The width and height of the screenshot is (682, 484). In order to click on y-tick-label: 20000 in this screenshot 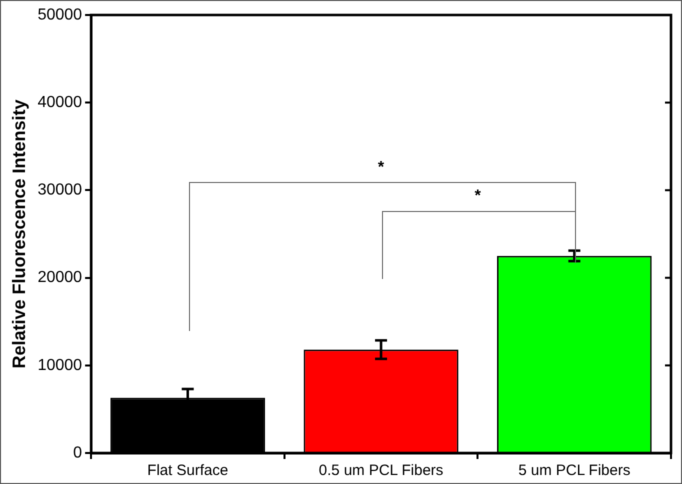, I will do `click(60, 277)`.